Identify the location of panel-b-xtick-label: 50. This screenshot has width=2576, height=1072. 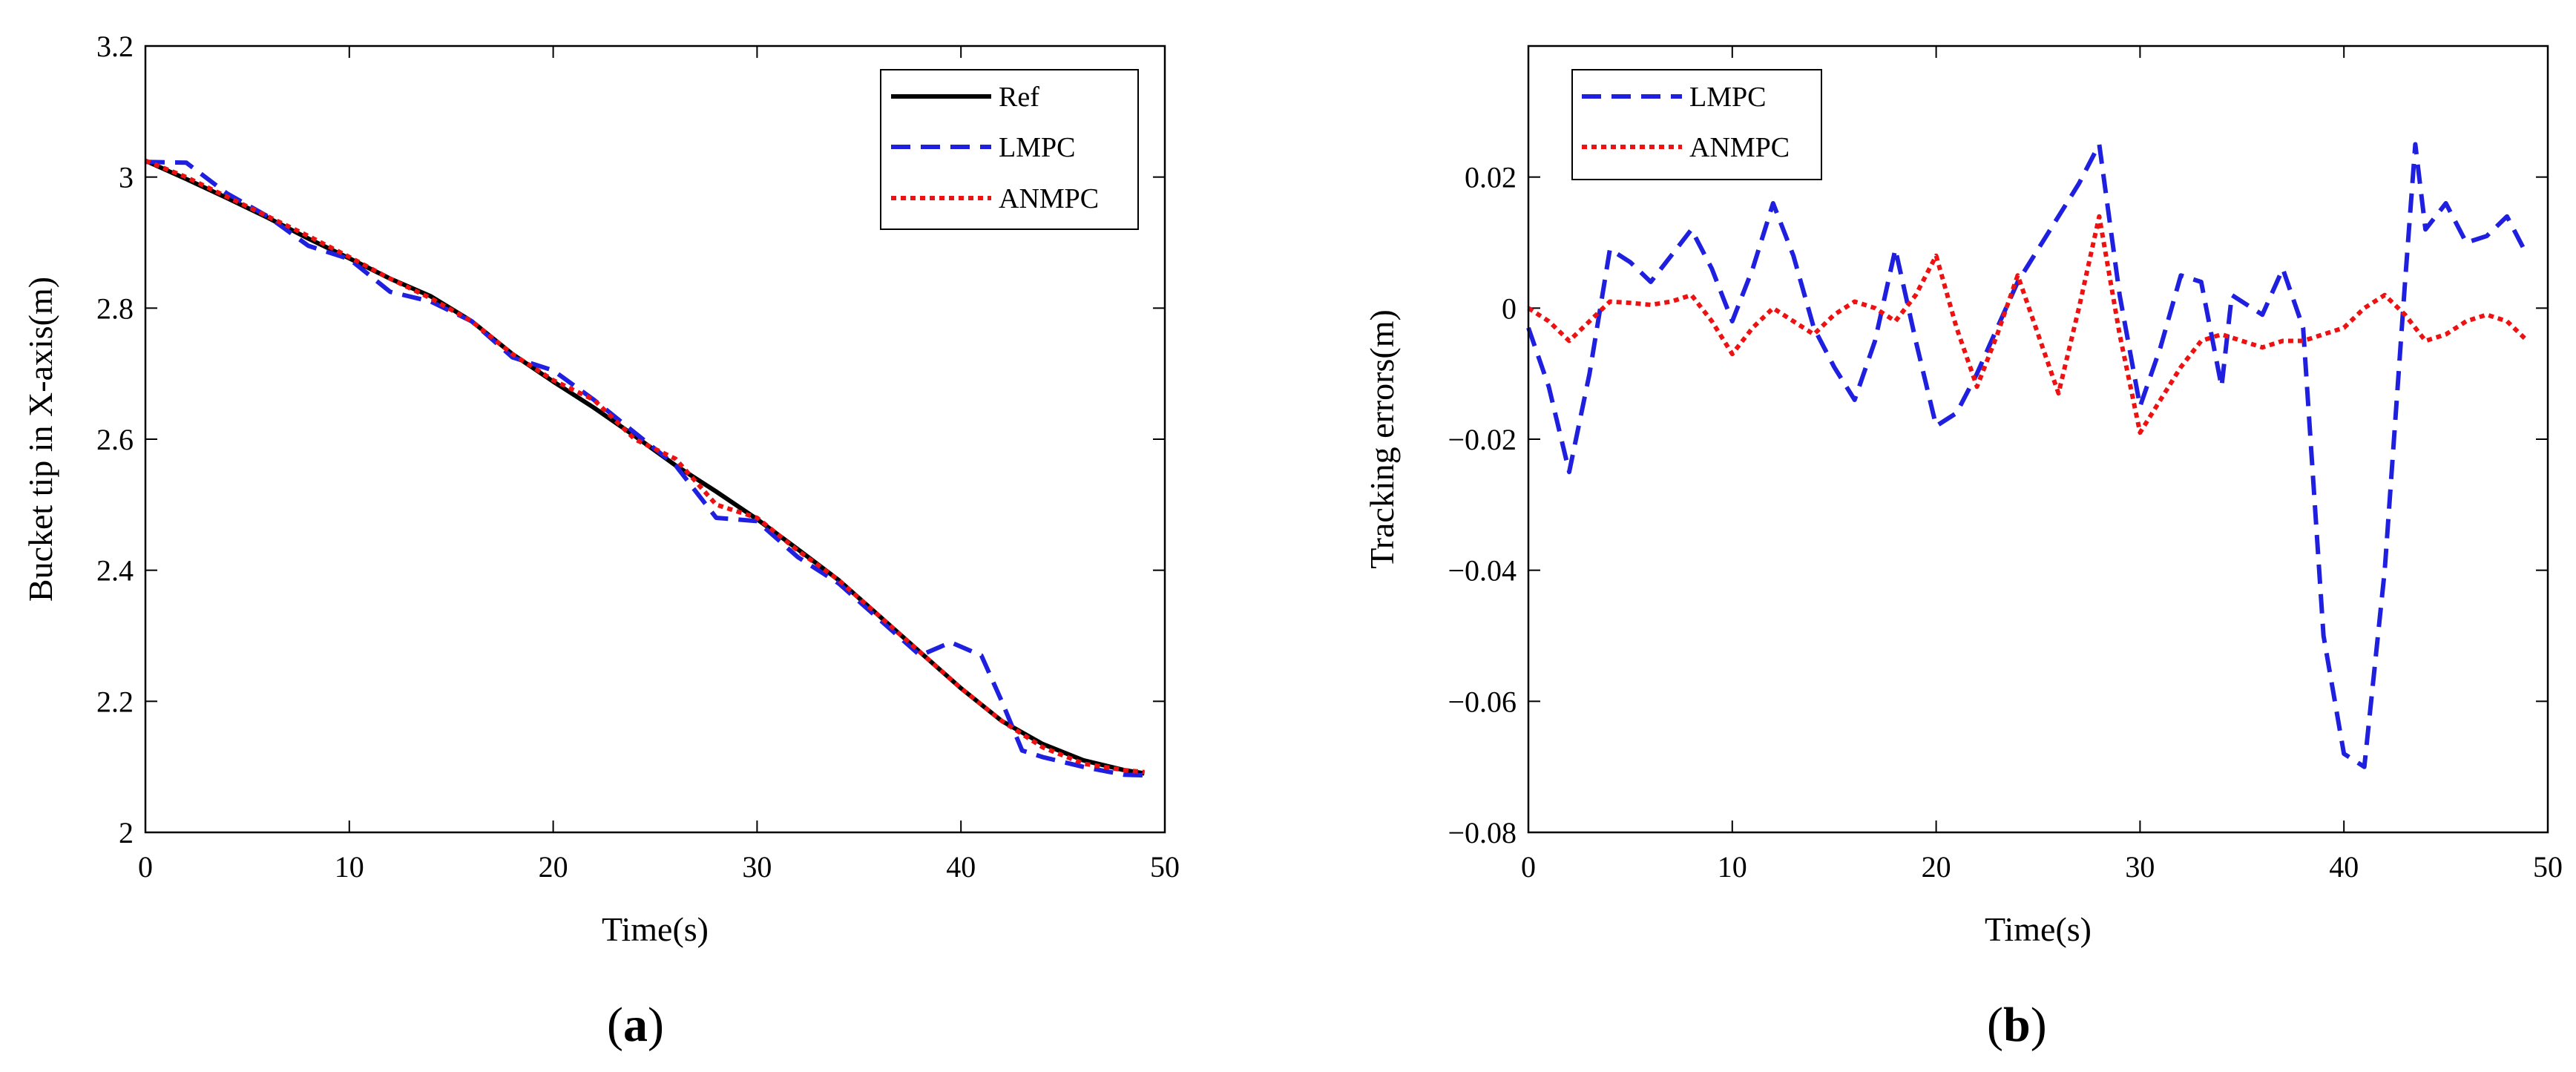
(2548, 867).